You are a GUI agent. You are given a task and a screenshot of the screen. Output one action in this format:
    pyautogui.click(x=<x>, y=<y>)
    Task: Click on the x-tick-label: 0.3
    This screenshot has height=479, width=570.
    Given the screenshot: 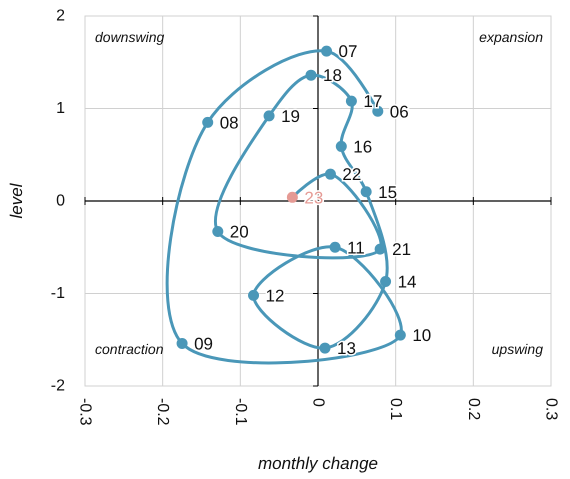 What is the action you would take?
    pyautogui.click(x=551, y=409)
    